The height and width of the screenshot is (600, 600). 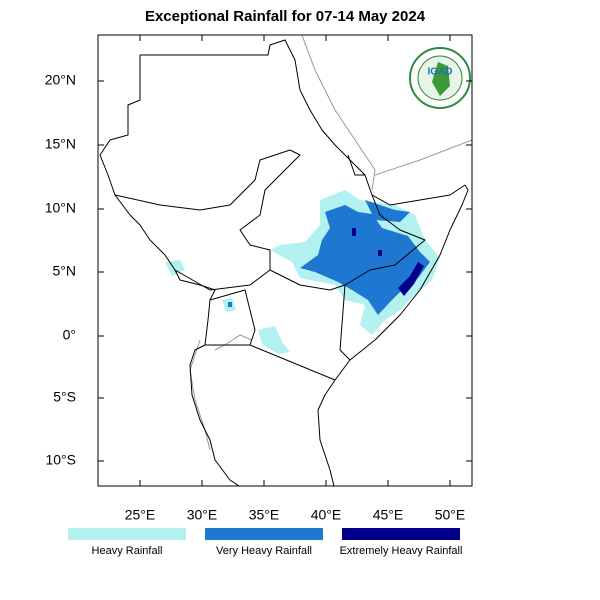 I want to click on y-tick-label: 0°, so click(x=69, y=335).